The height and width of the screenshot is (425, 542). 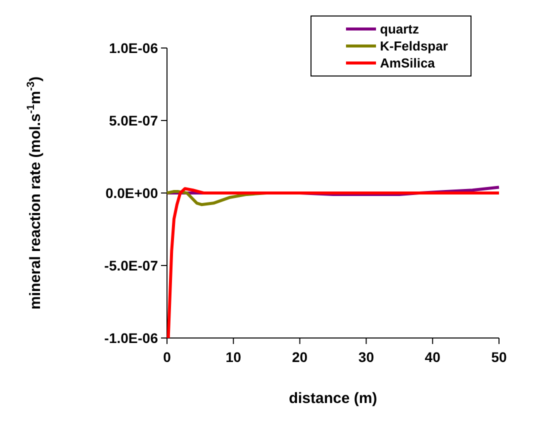 I want to click on legend-label: AmSilica, so click(x=408, y=63).